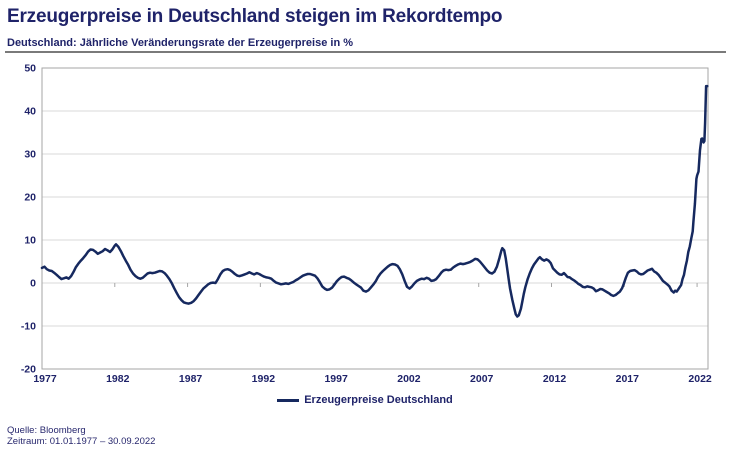 Image resolution: width=730 pixels, height=455 pixels. What do you see at coordinates (482, 379) in the screenshot?
I see `x-axis-label: 2007` at bounding box center [482, 379].